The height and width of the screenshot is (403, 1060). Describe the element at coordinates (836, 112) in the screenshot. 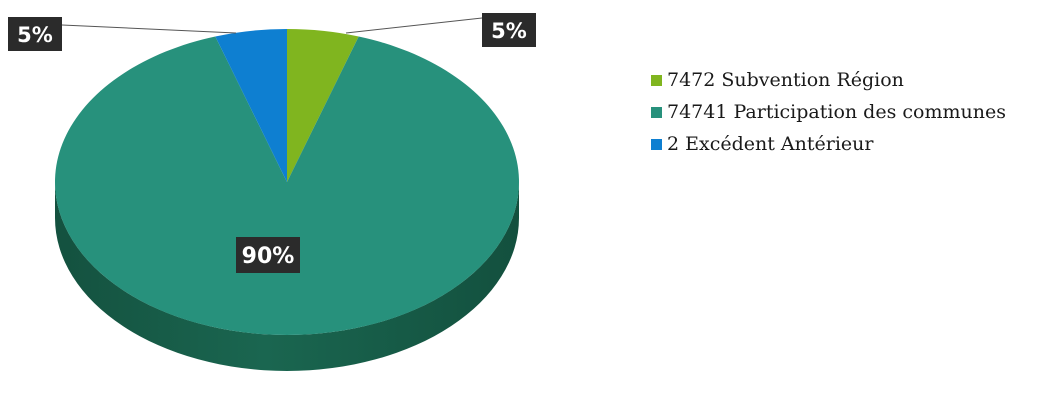

I see `legend-label-2: 74741 Participation des communes` at that location.